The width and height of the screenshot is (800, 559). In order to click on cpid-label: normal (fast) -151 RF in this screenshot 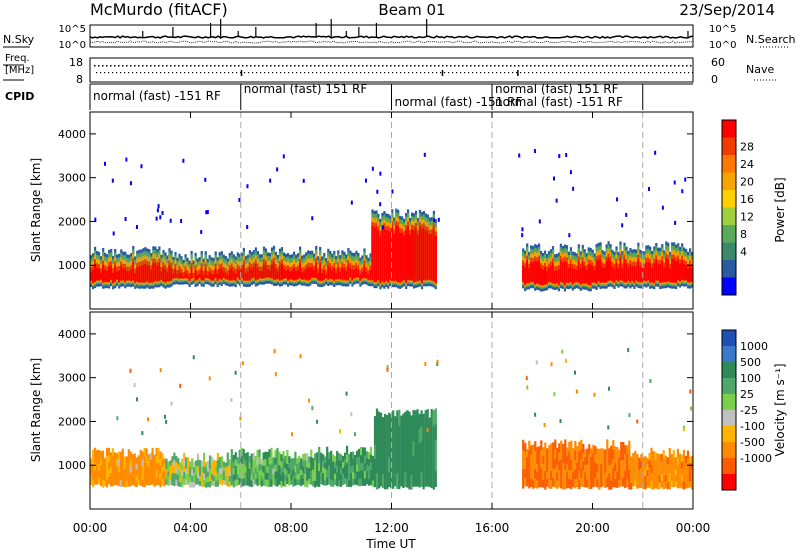, I will do `click(157, 96)`.